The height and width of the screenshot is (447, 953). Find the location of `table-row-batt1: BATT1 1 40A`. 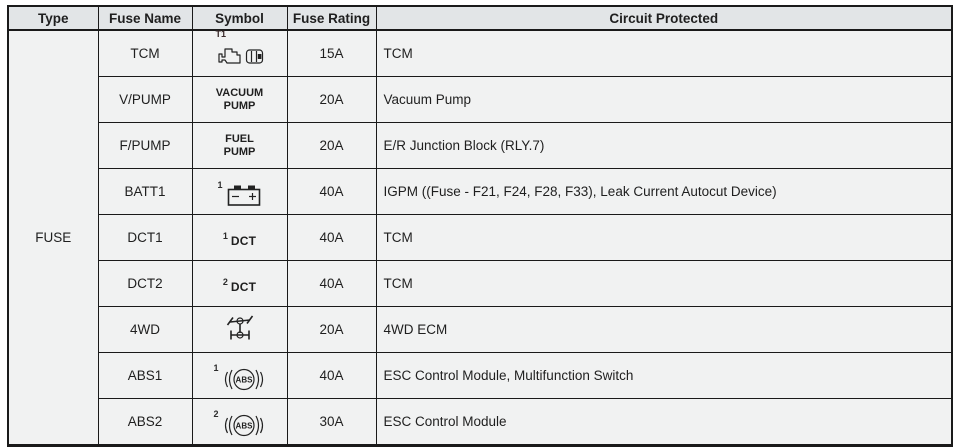

table-row-batt1: BATT1 1 40A is located at coordinates (480, 191).